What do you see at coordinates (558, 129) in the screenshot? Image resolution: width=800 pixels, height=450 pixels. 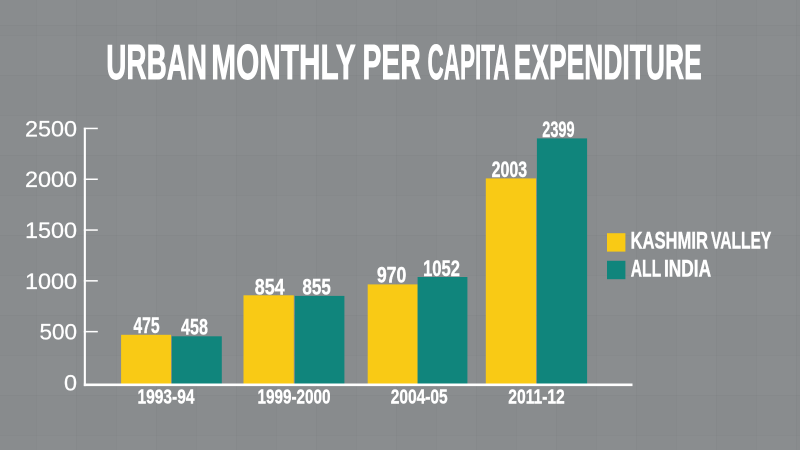 I see `svg-text: 2399` at bounding box center [558, 129].